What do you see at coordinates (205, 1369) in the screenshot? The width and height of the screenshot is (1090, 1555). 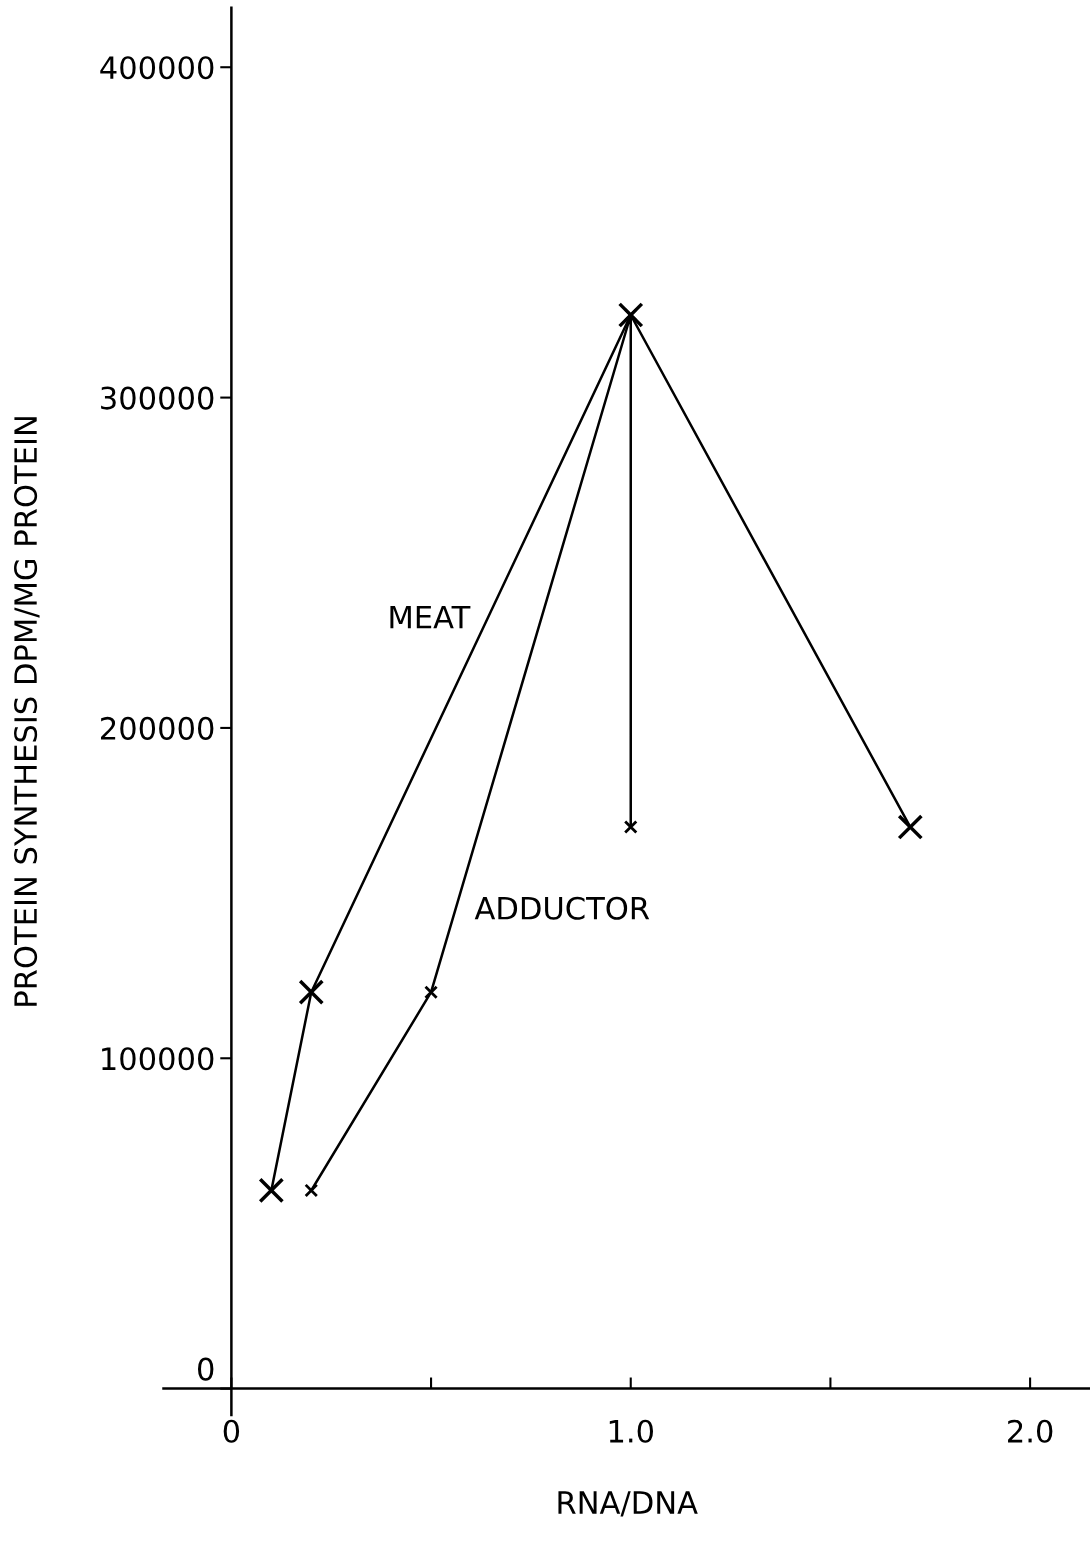 I see `y-tick-label: 0` at bounding box center [205, 1369].